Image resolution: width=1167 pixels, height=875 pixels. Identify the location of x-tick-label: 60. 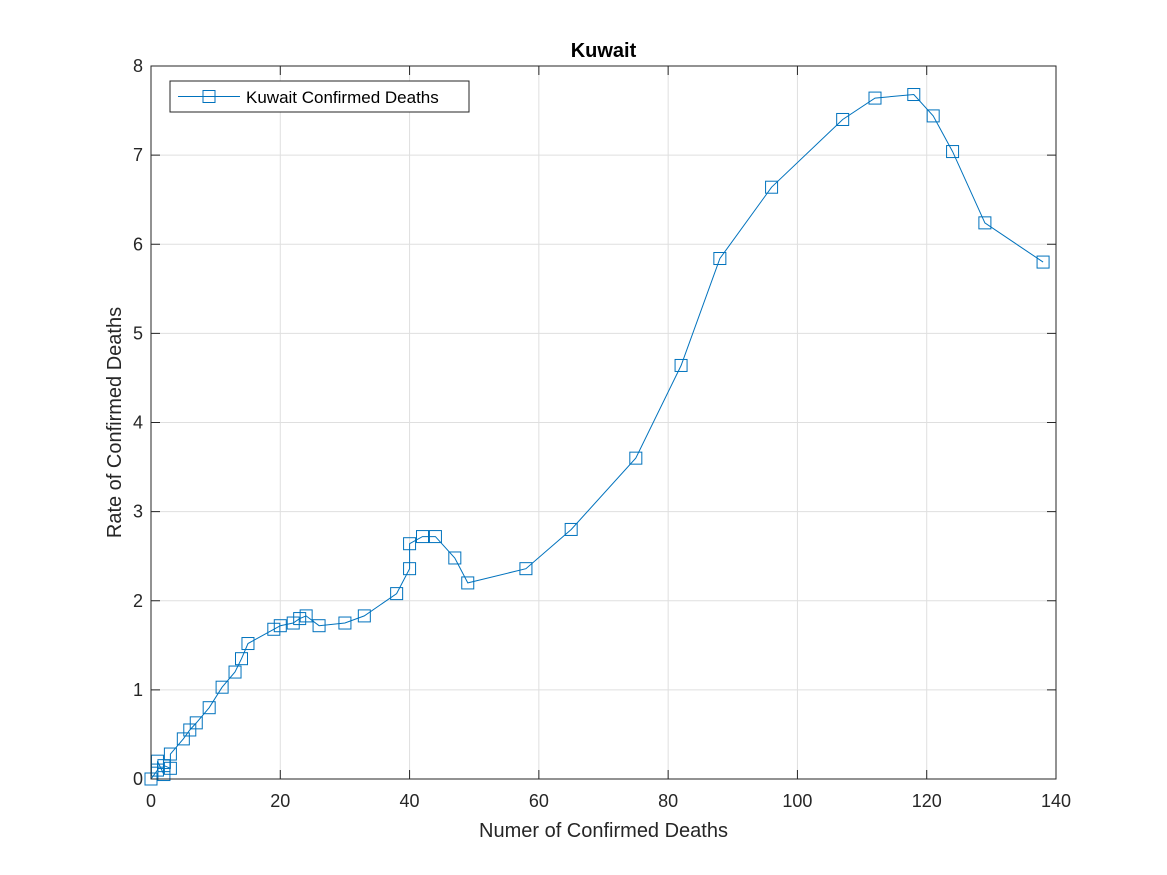
(539, 801).